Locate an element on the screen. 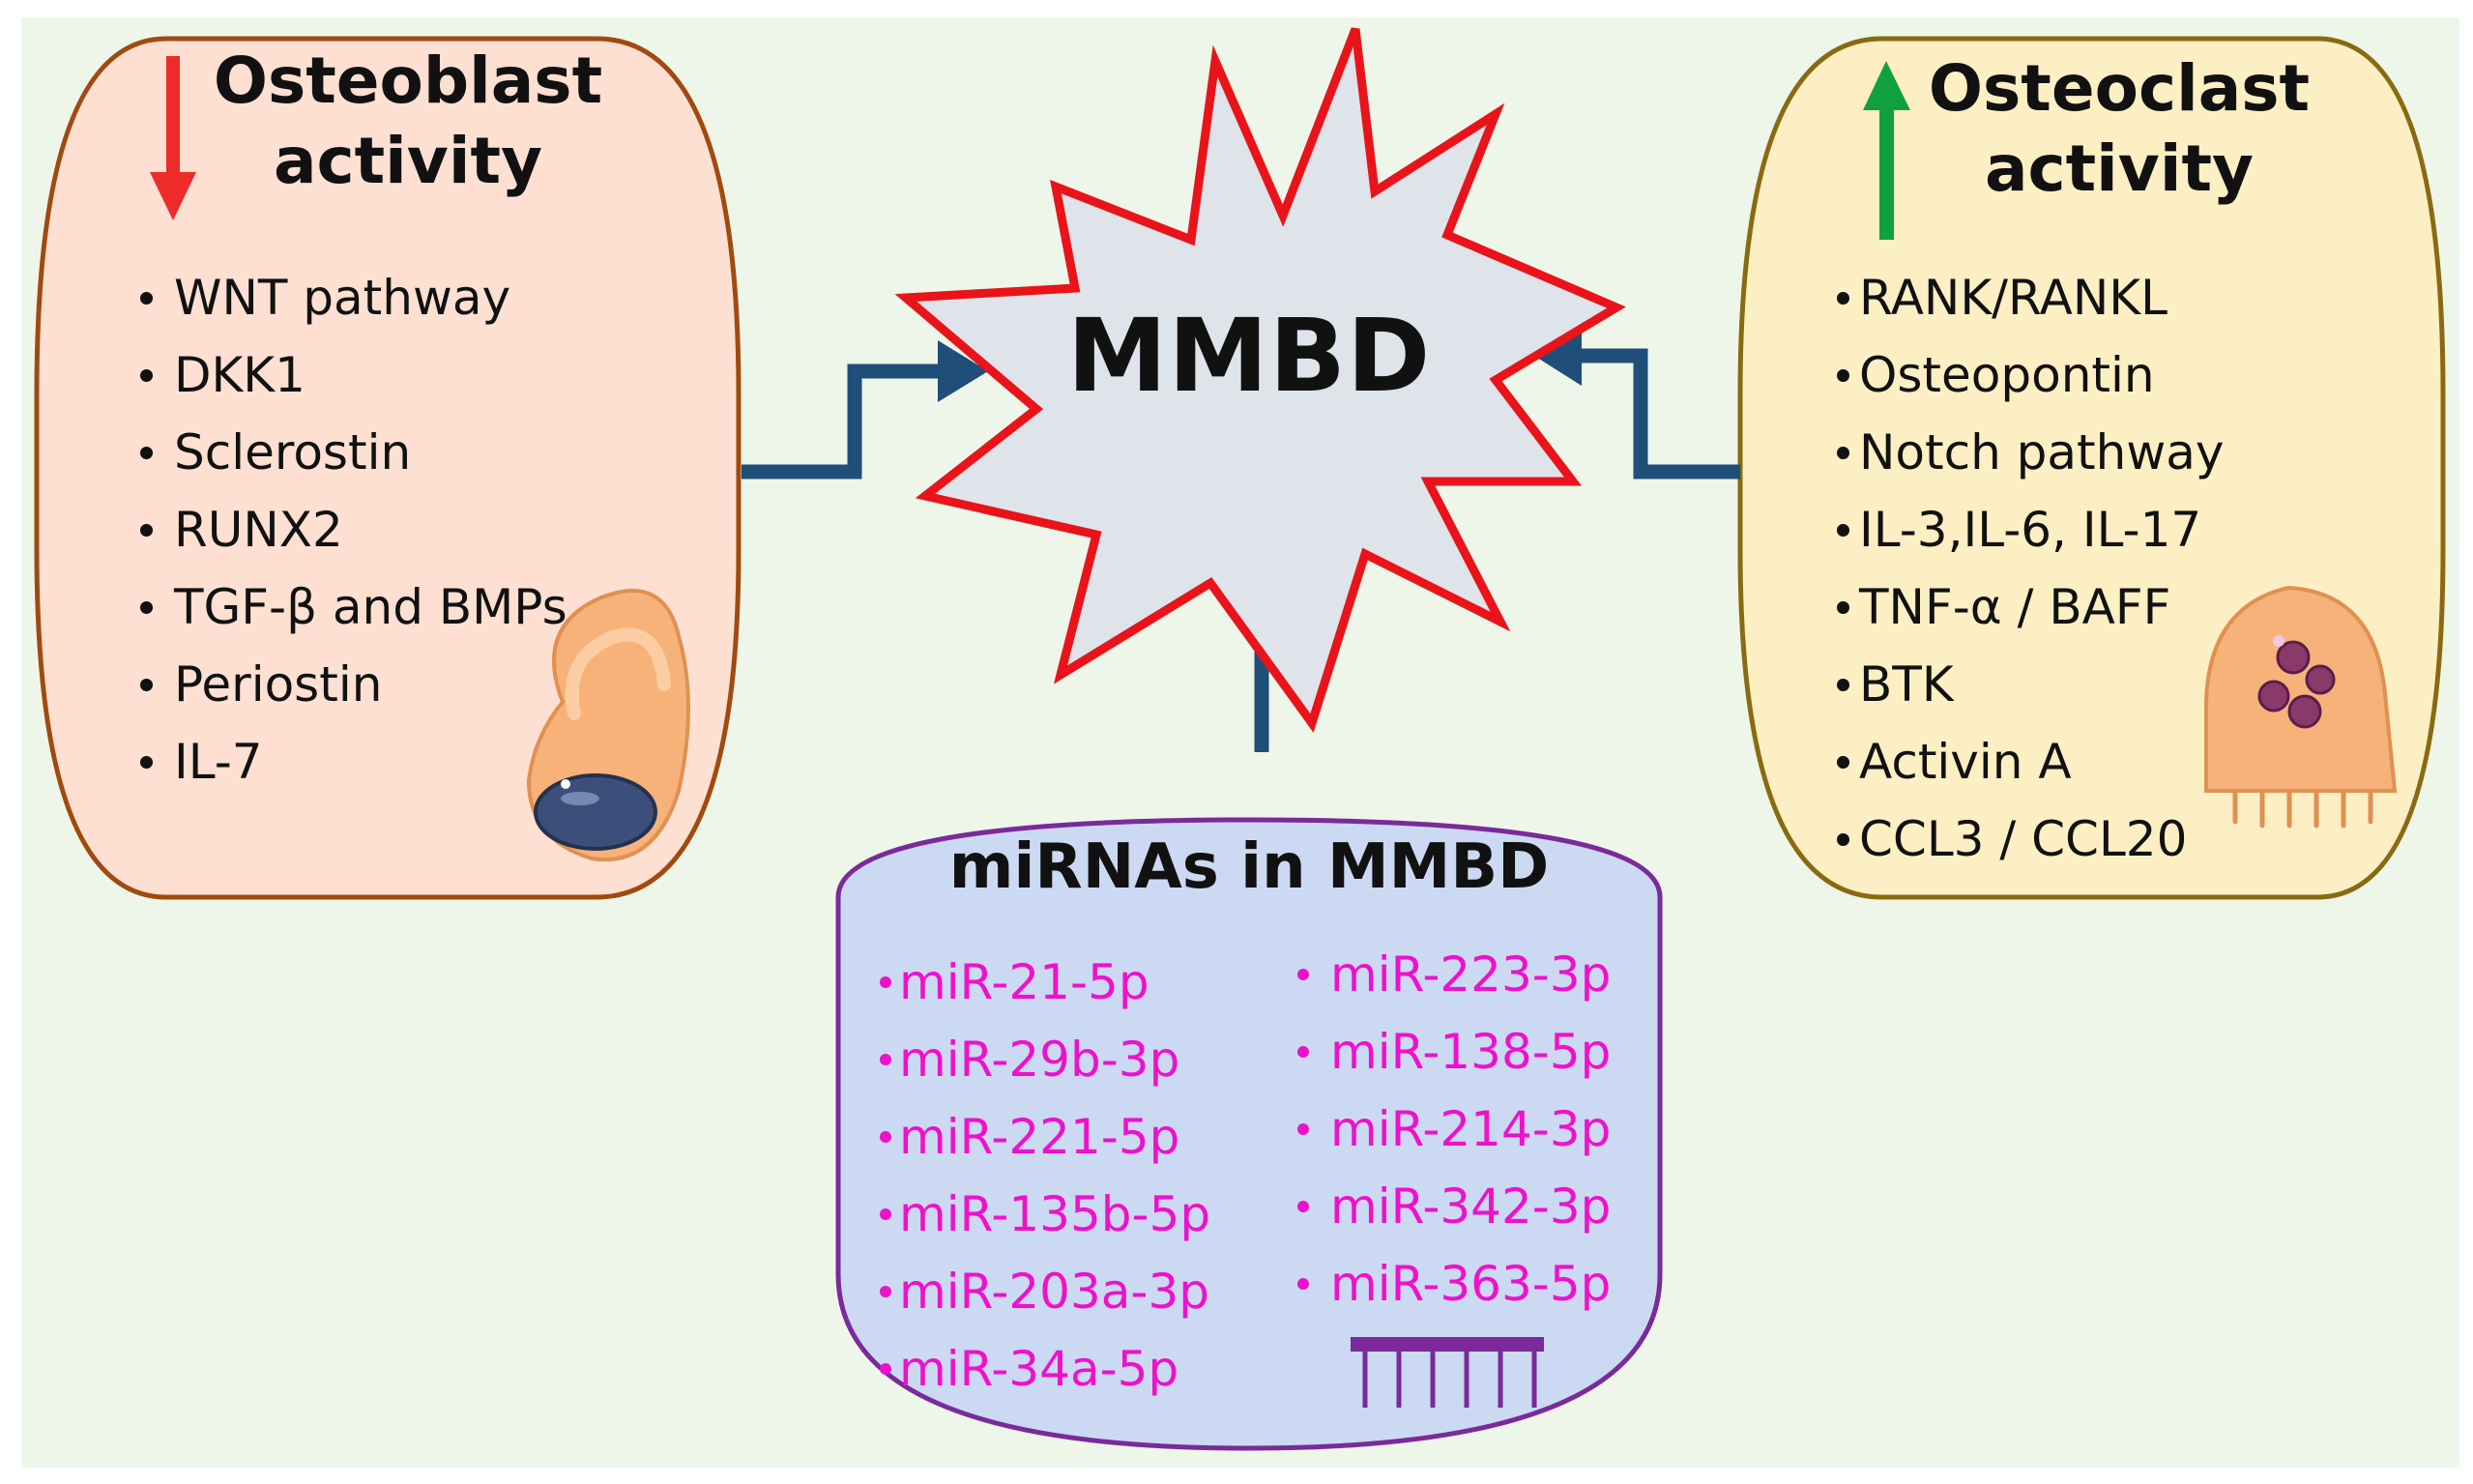 This screenshot has height=1484, width=2473. list-item: RUNX2 is located at coordinates (354, 529).